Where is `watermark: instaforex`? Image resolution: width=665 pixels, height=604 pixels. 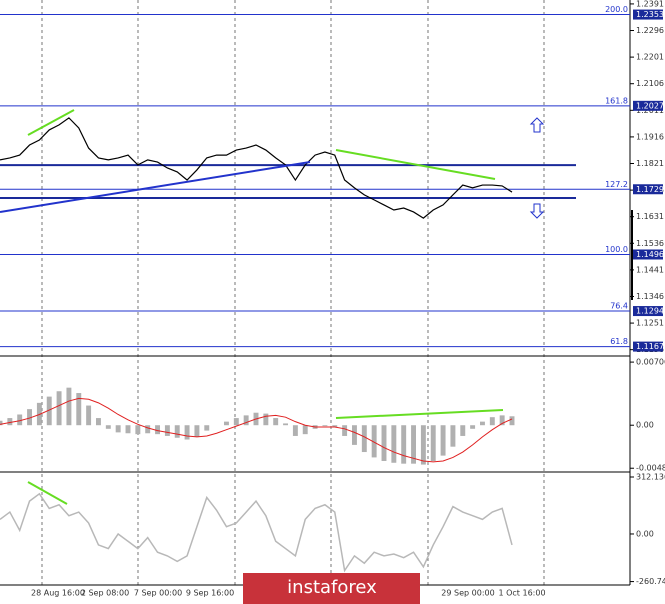 watermark: instaforex is located at coordinates (332, 587).